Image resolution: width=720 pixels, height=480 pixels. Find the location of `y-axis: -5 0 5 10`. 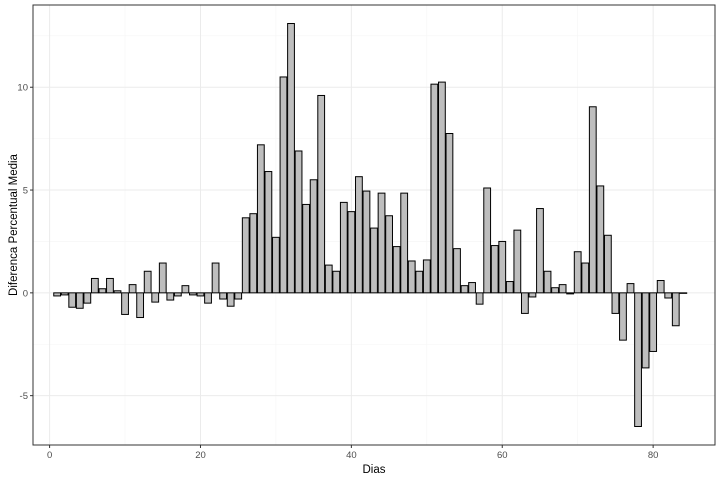

y-axis: -5 0 5 10 is located at coordinates (25, 242).